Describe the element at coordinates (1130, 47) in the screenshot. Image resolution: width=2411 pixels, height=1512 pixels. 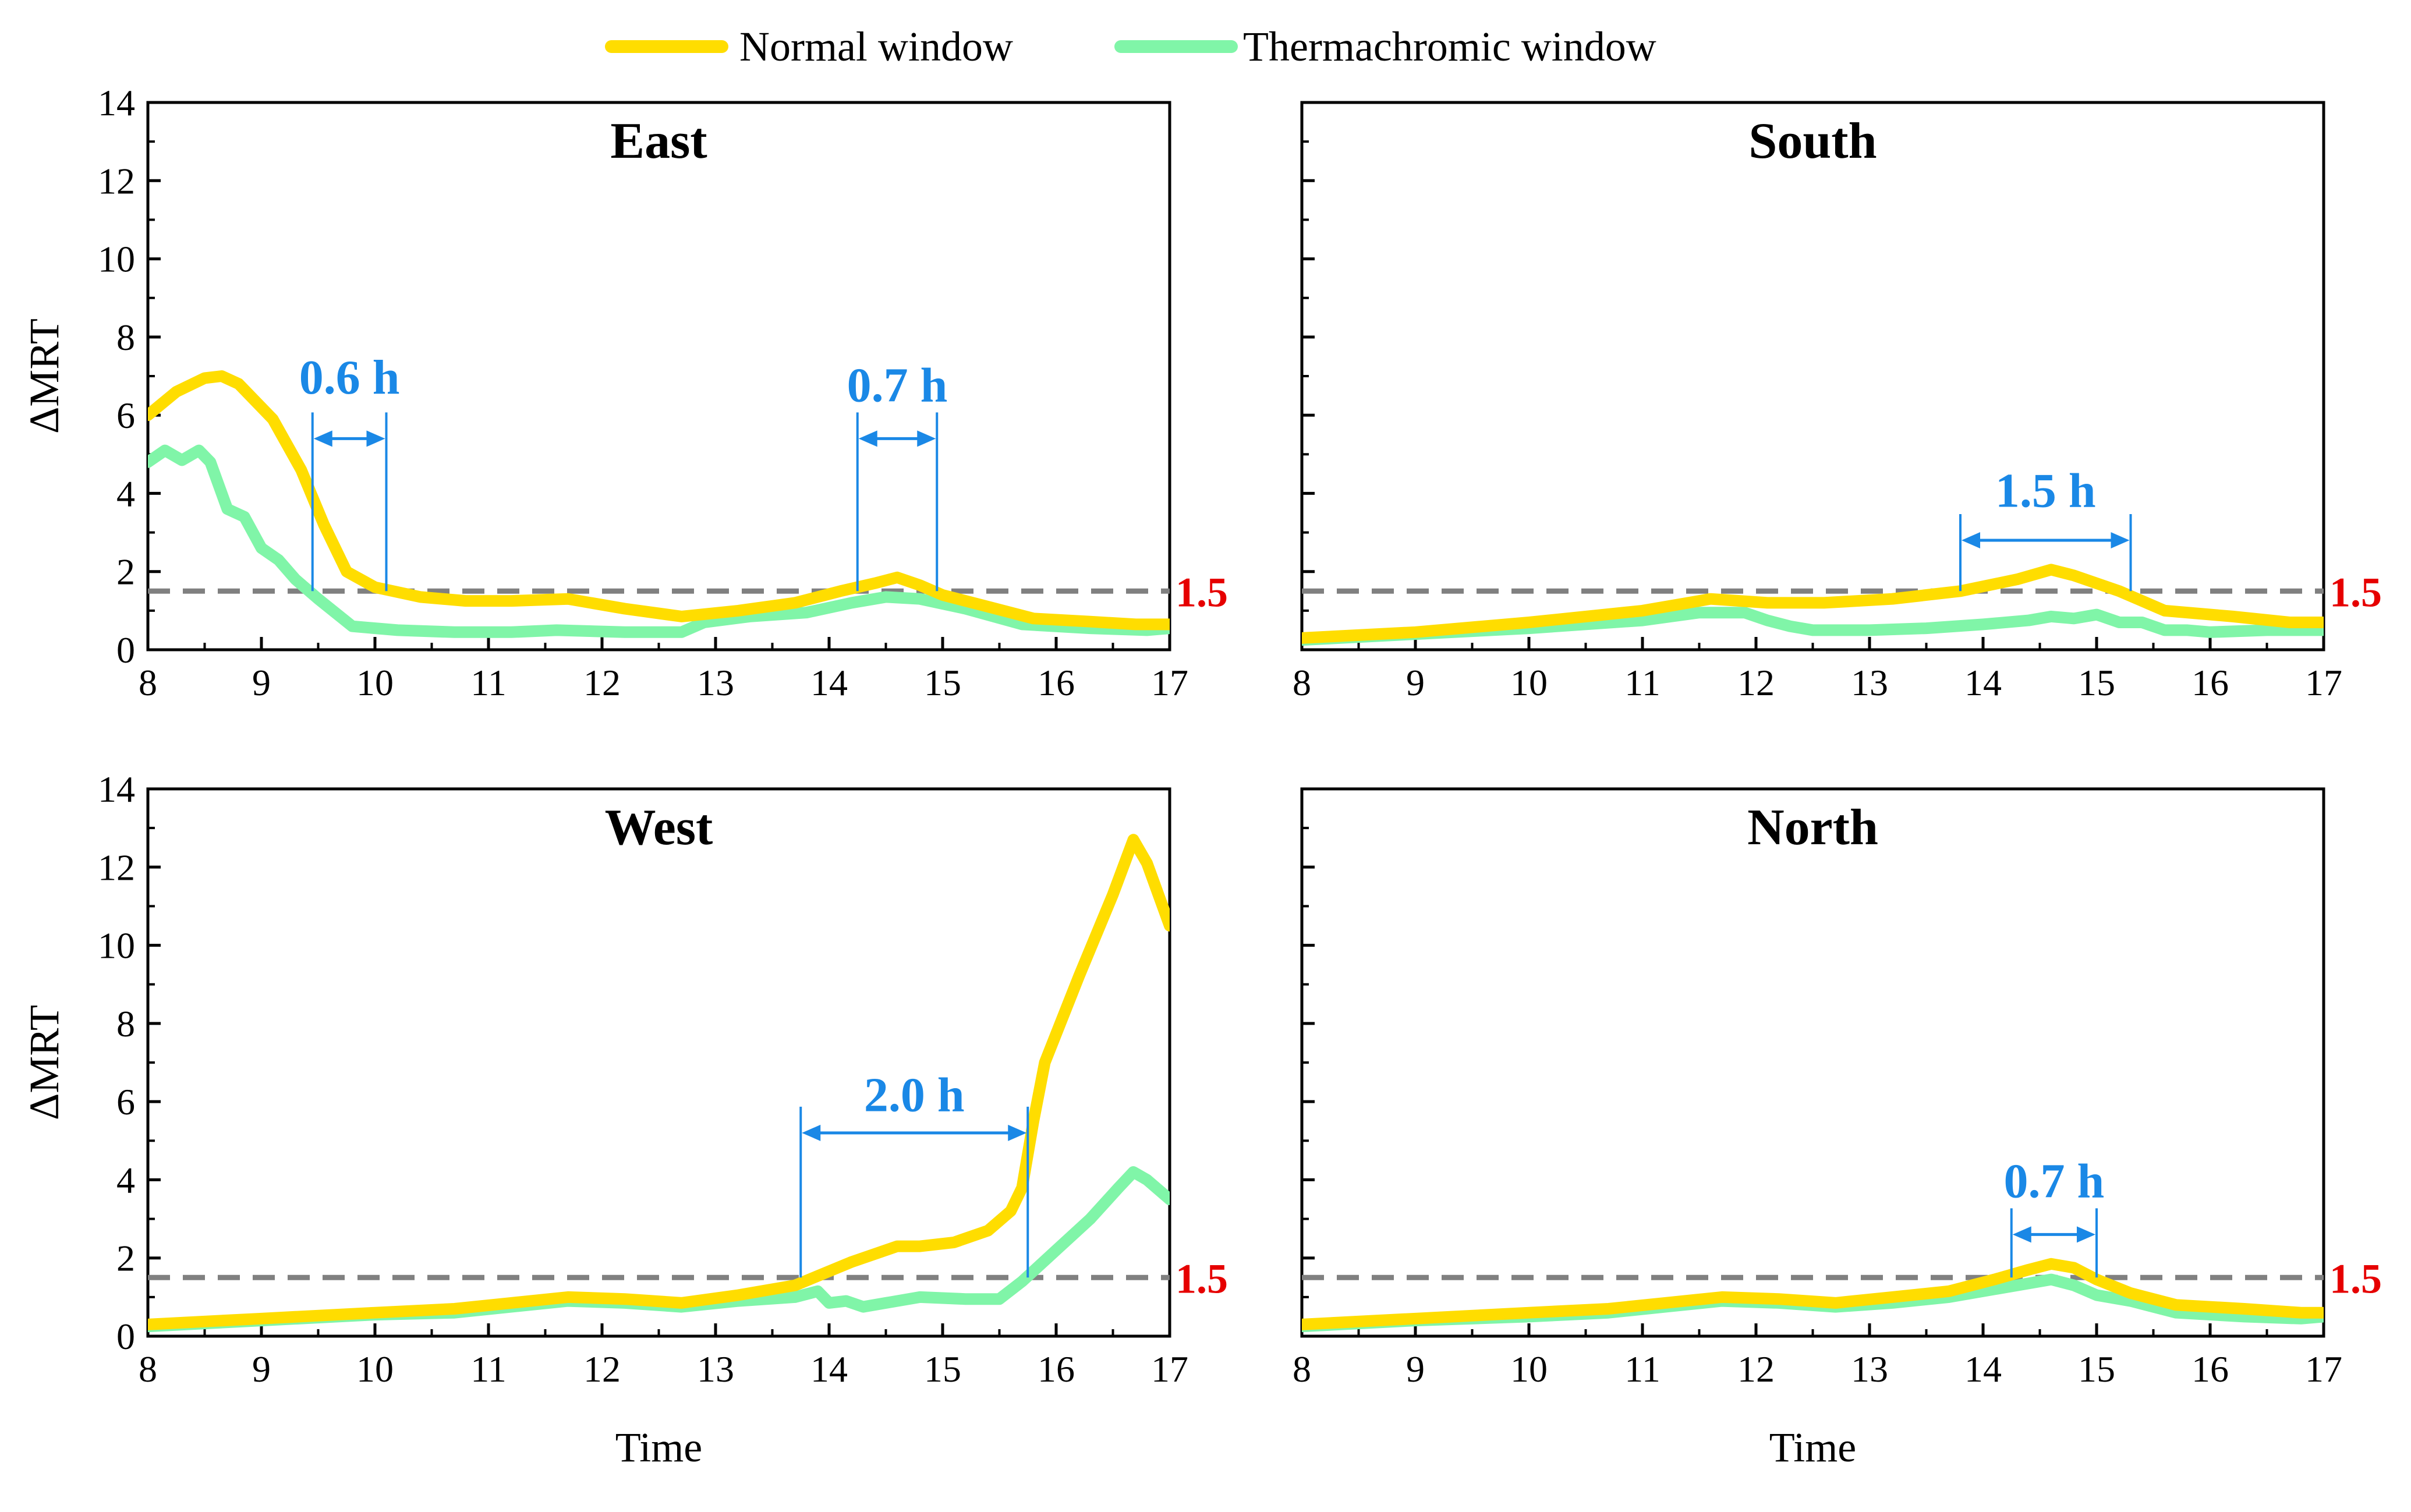
I see `legend: Normal window Thermachromic window` at that location.